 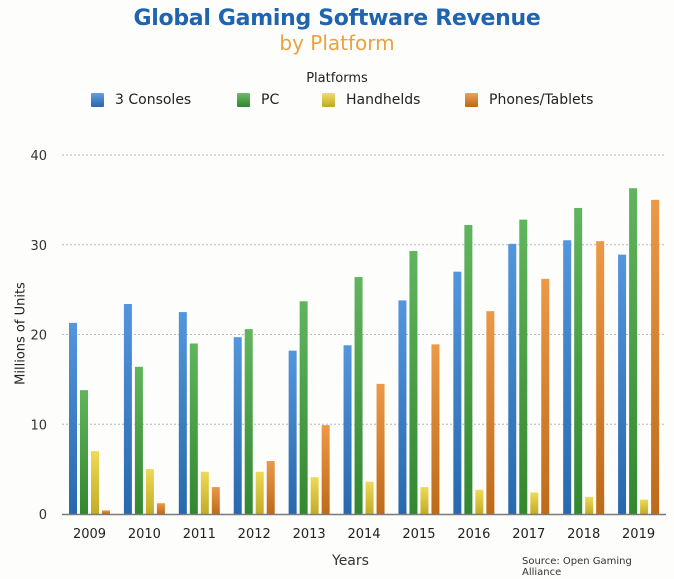 I want to click on x-tick-label: 2017, so click(x=528, y=534).